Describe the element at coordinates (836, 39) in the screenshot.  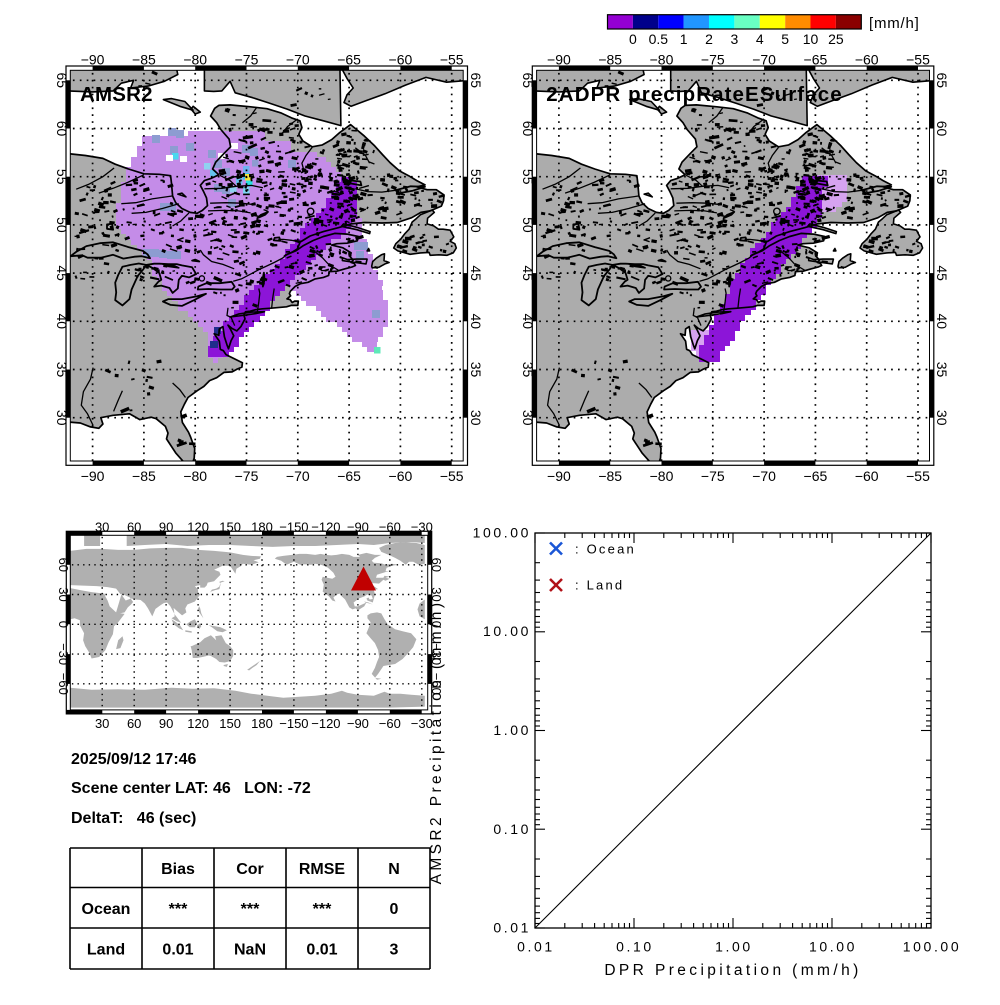
I see `svg-text: 25` at that location.